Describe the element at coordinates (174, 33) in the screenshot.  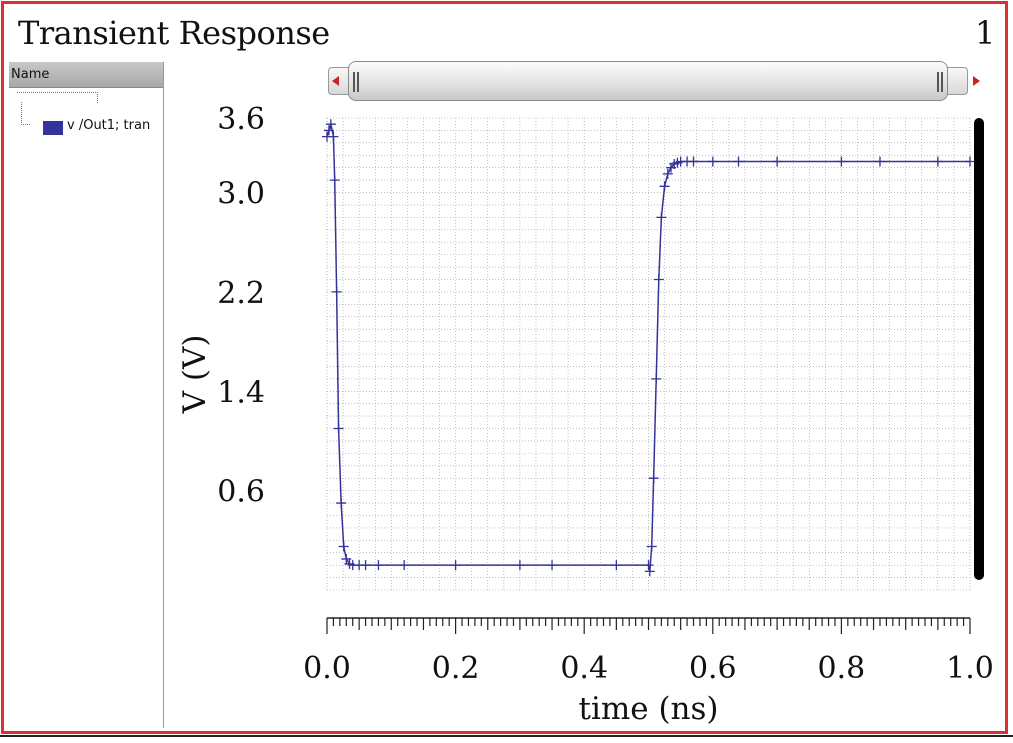
I see `window-title: Transient Response` at that location.